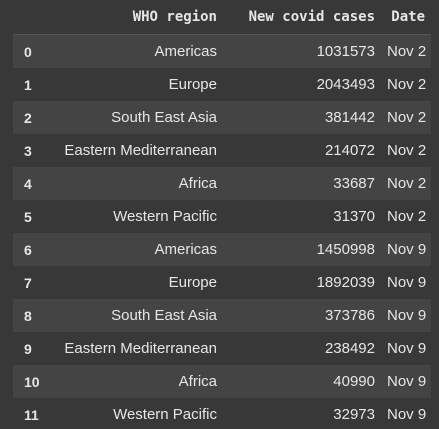 The height and width of the screenshot is (429, 439). I want to click on cell-new-covid-cases: 1892039, so click(345, 282).